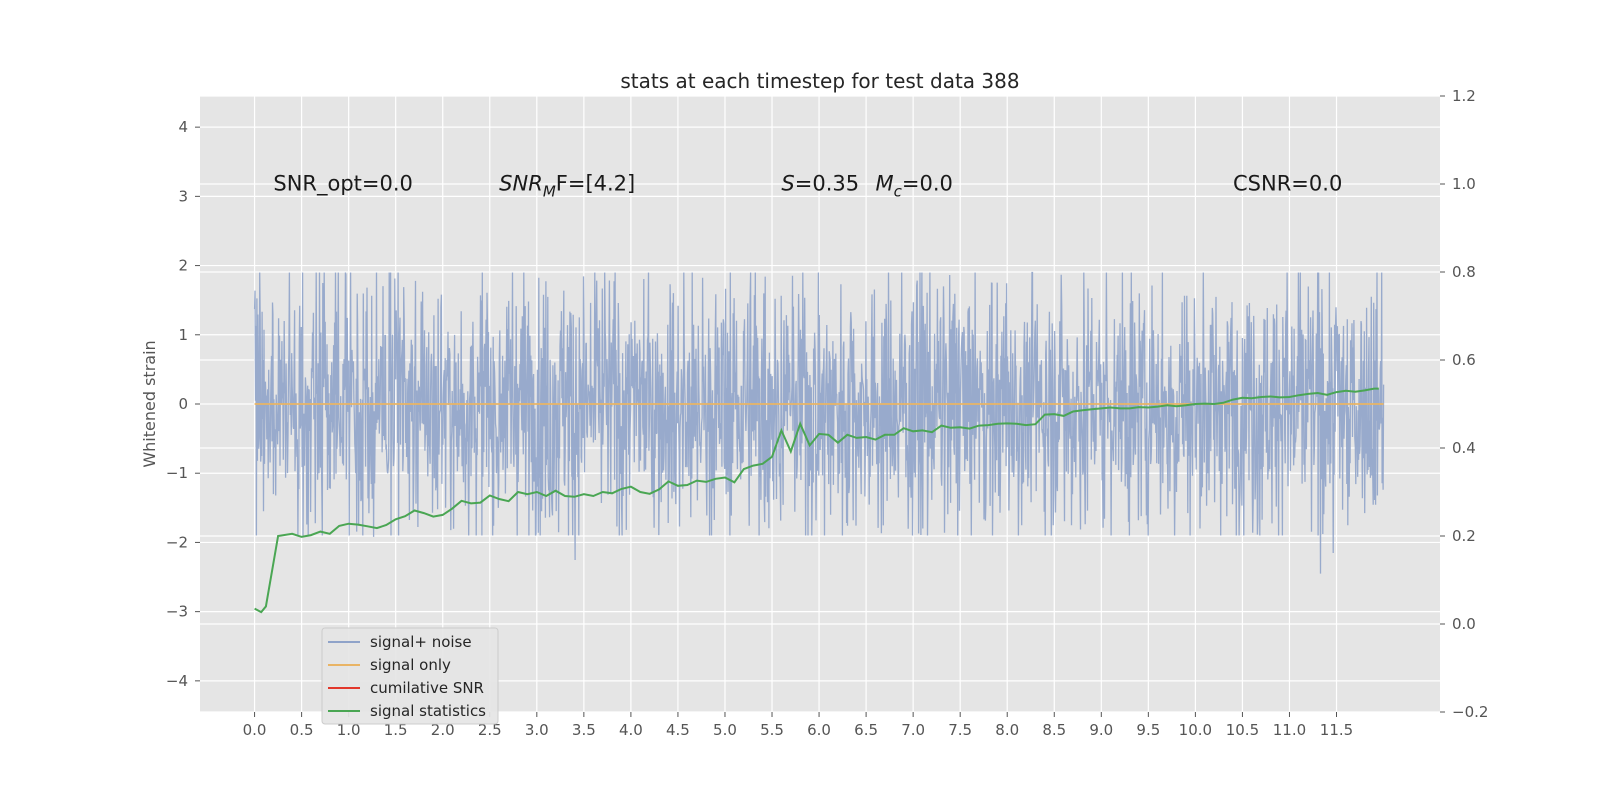 This screenshot has height=804, width=1600. Describe the element at coordinates (898, 192) in the screenshot. I see `annotation-subscript: c` at that location.